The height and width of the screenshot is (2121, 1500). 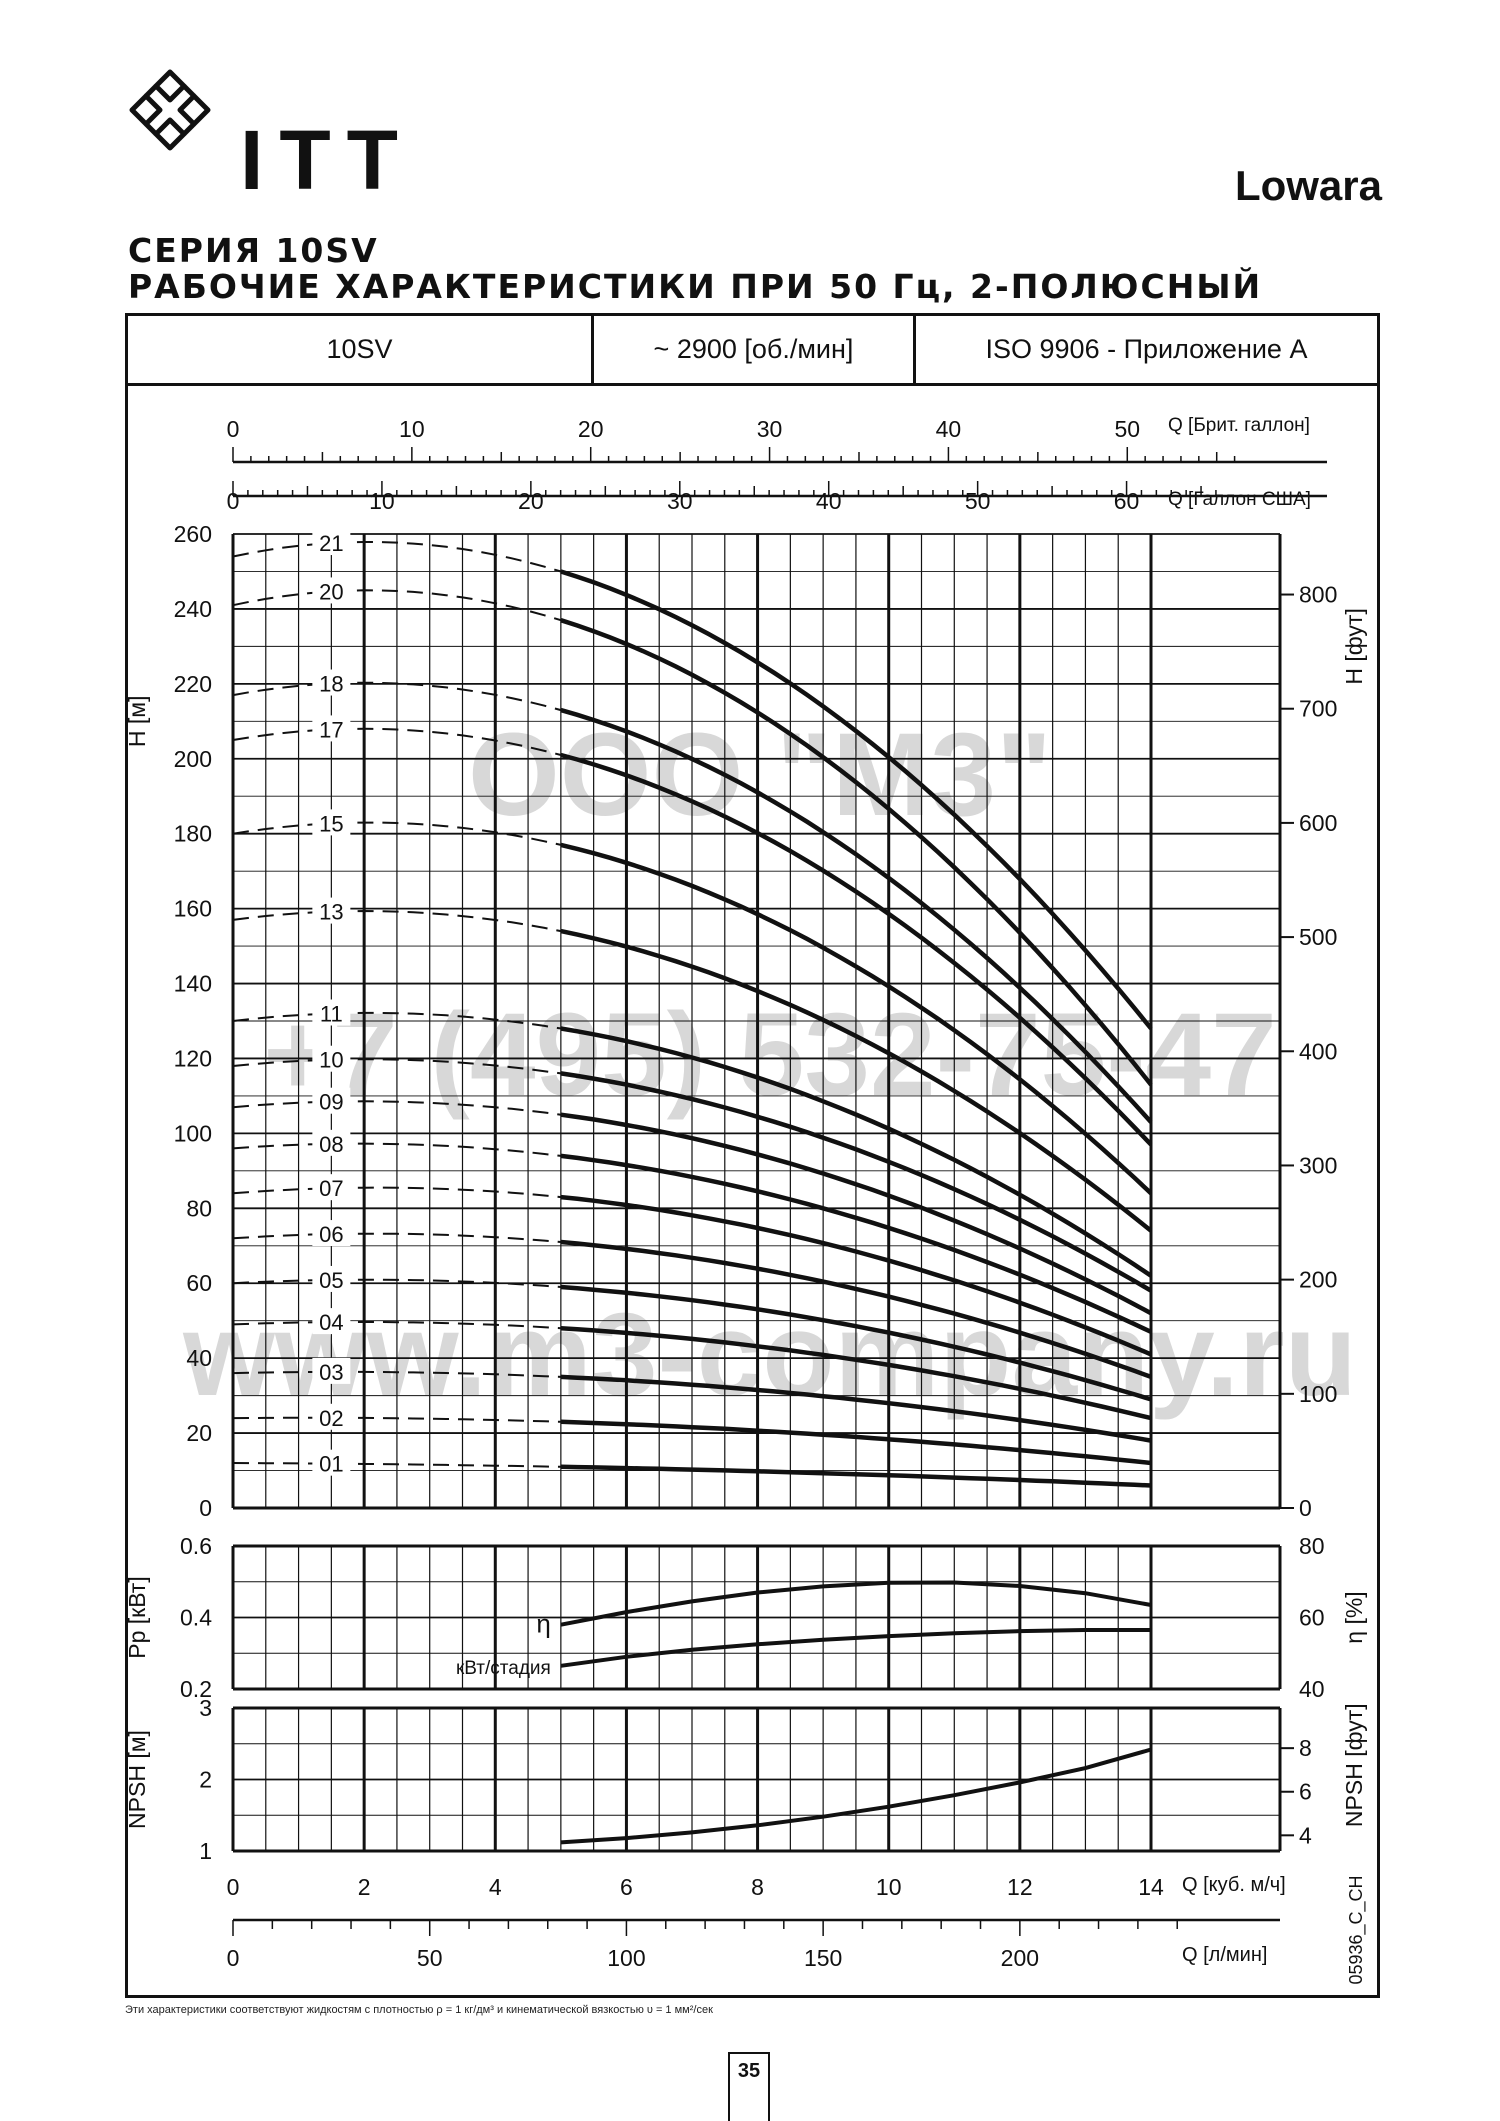 What do you see at coordinates (1239, 499) in the screenshot?
I see `top-axis-label: Q [Галлон США]` at bounding box center [1239, 499].